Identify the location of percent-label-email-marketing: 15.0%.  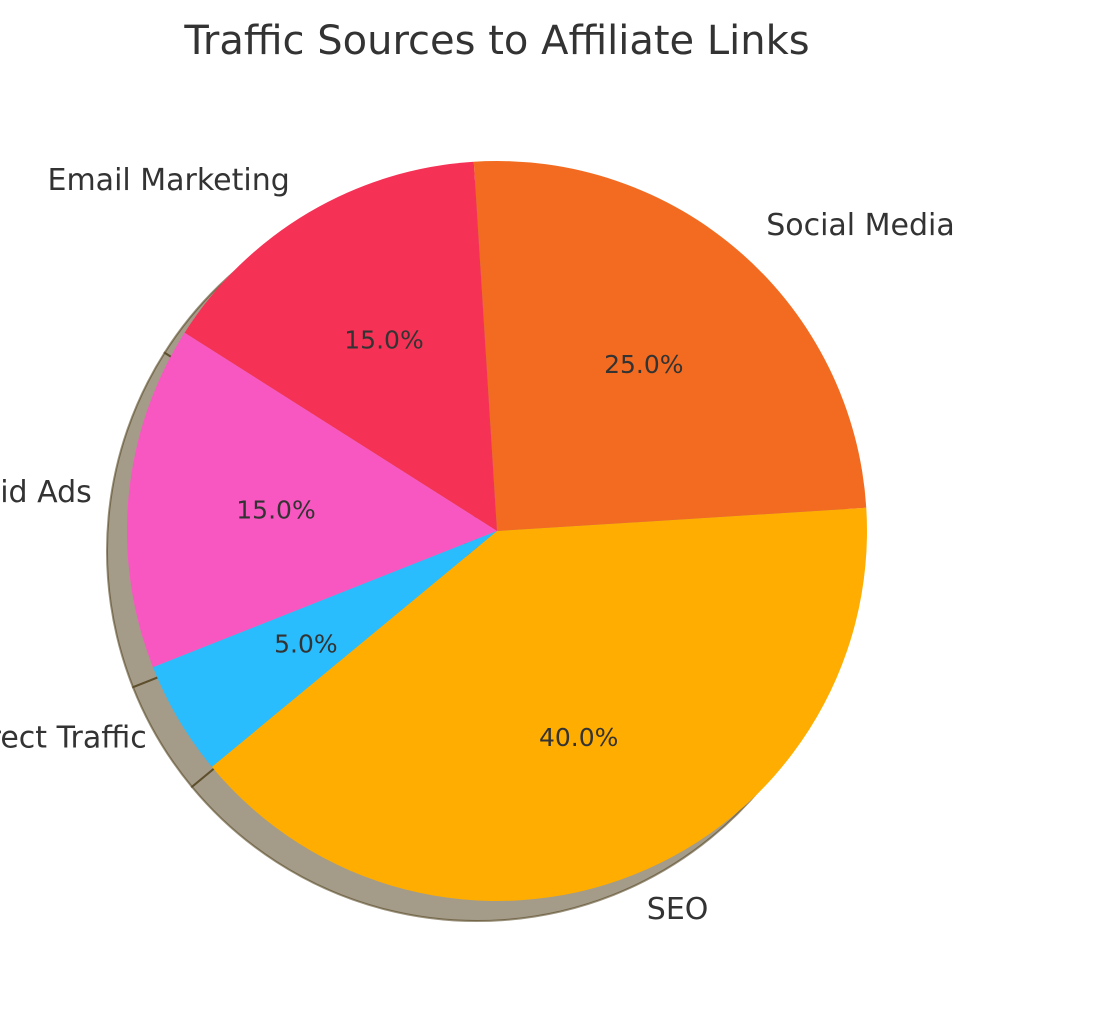
(383, 339).